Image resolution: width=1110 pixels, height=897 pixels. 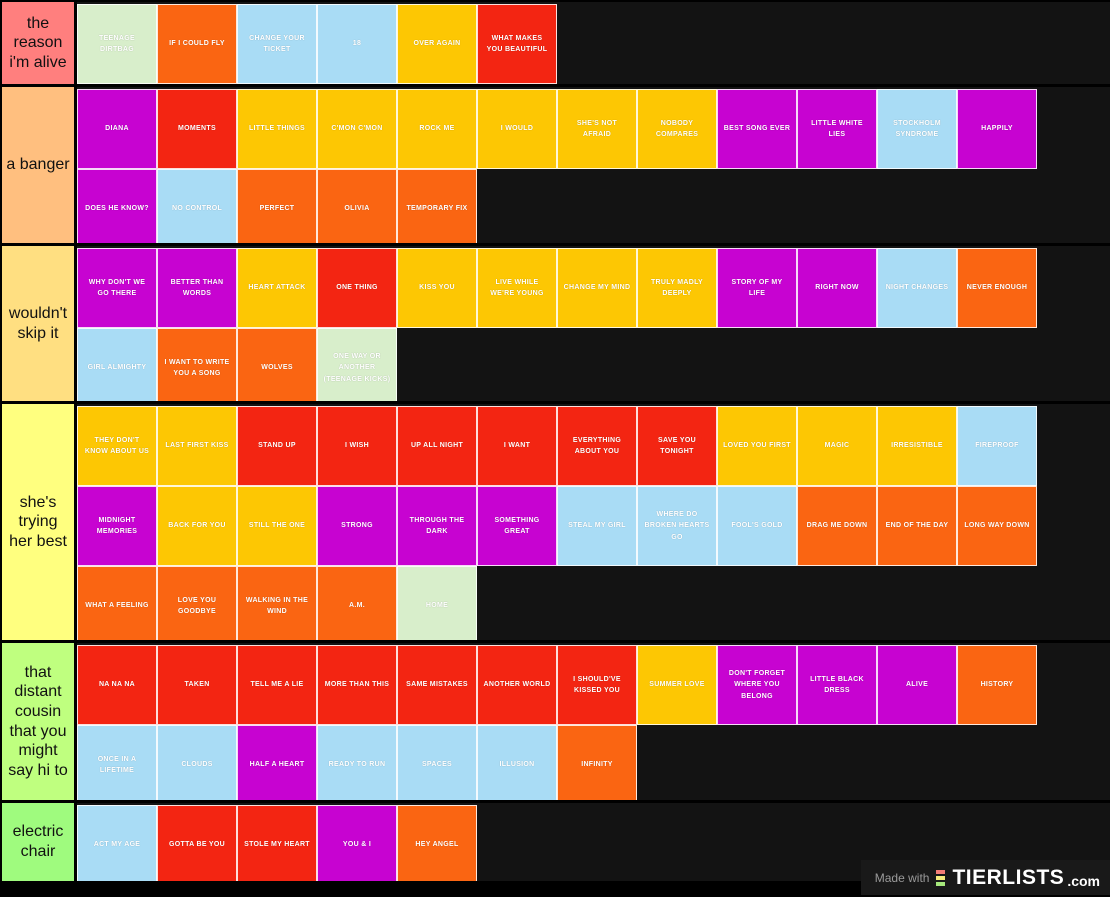 I want to click on song-card: ACT MY AGE, so click(x=117, y=843).